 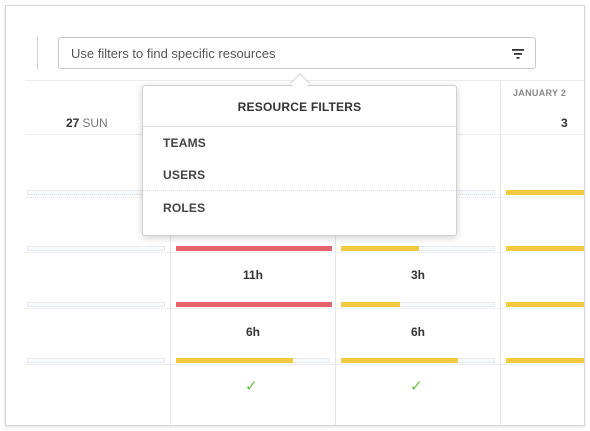 What do you see at coordinates (297, 53) in the screenshot?
I see `resource-filter-input: Use filters to find specific resources` at bounding box center [297, 53].